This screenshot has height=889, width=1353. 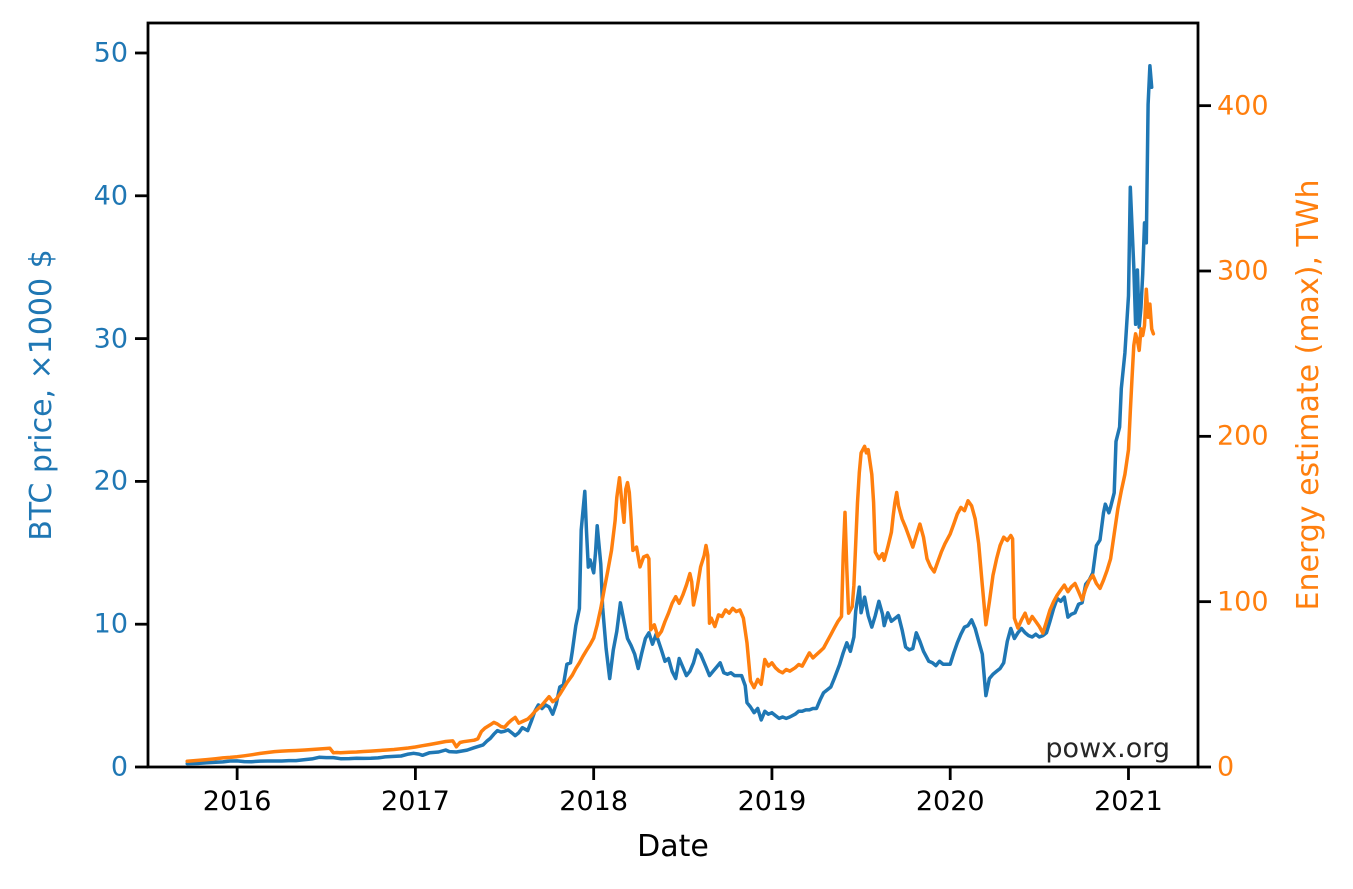 I want to click on right-tick-label-400: 400, so click(x=1243, y=106).